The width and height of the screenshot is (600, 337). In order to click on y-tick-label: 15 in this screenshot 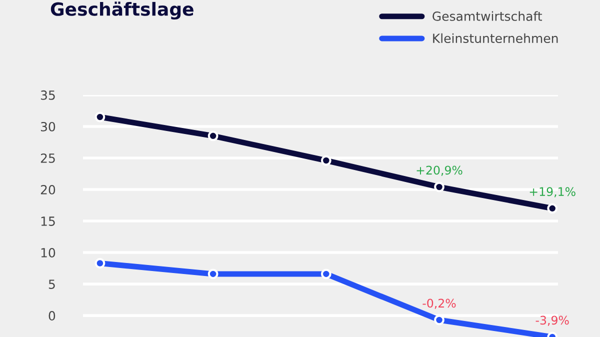, I will do `click(48, 221)`.